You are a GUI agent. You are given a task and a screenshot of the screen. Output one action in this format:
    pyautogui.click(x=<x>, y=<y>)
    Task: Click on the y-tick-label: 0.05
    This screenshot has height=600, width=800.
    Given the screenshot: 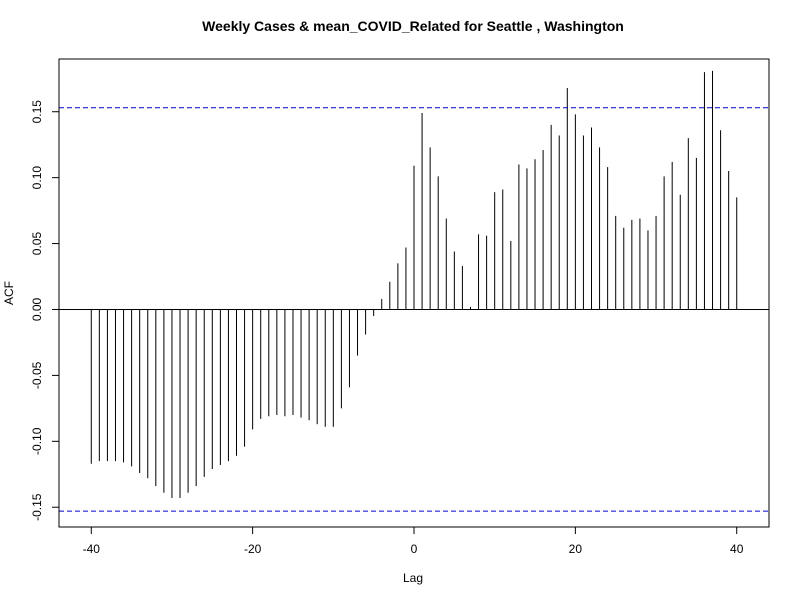 What is the action you would take?
    pyautogui.click(x=37, y=244)
    